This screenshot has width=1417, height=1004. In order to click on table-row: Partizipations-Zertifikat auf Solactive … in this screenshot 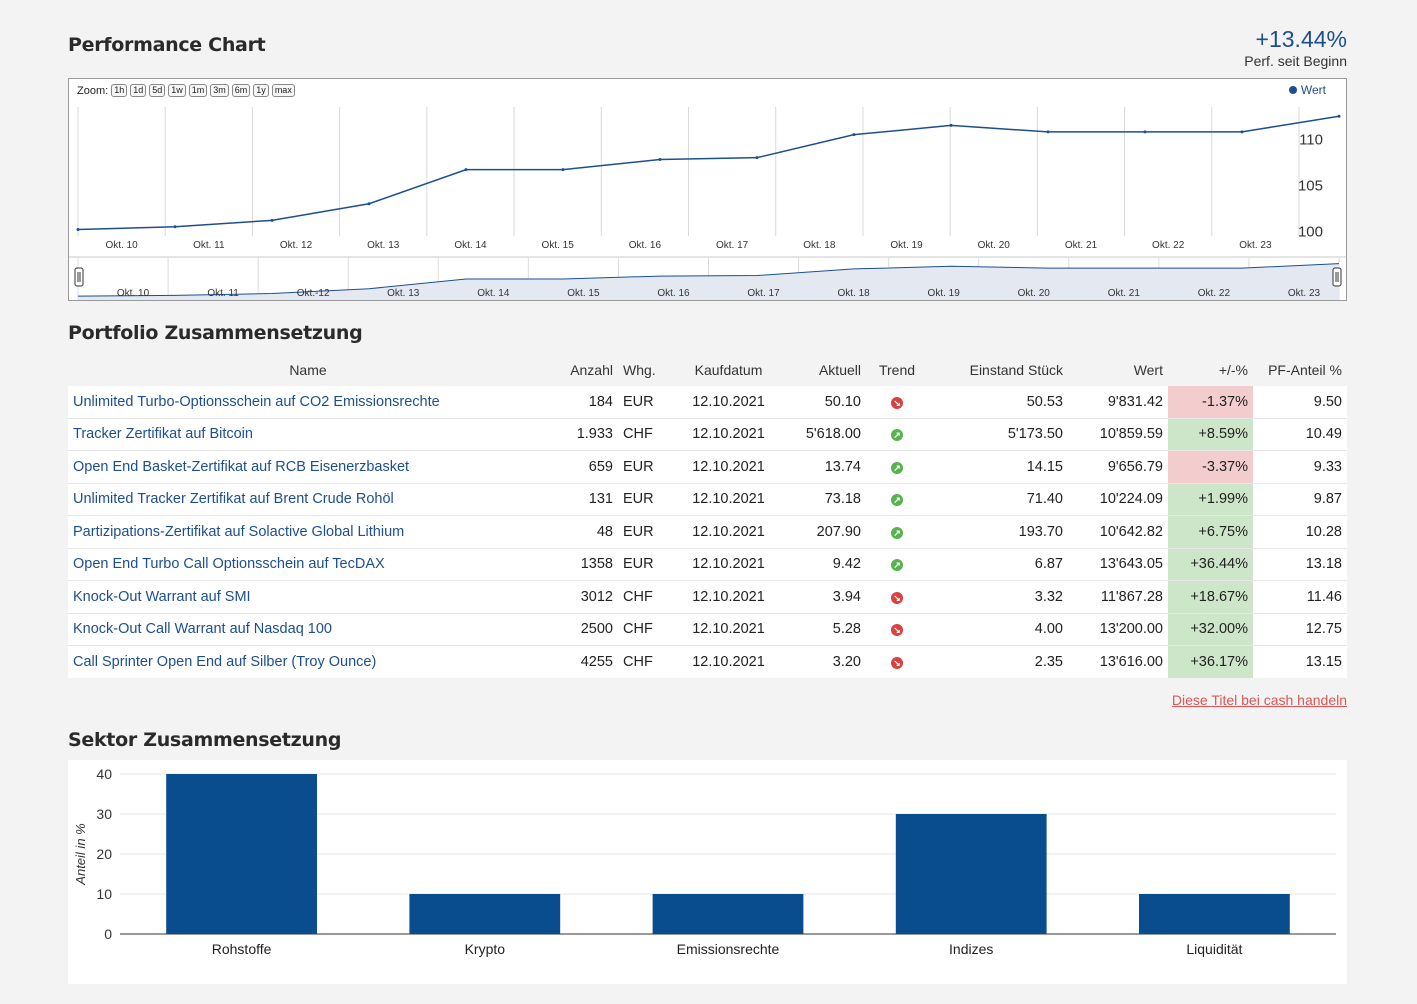, I will do `click(707, 531)`.